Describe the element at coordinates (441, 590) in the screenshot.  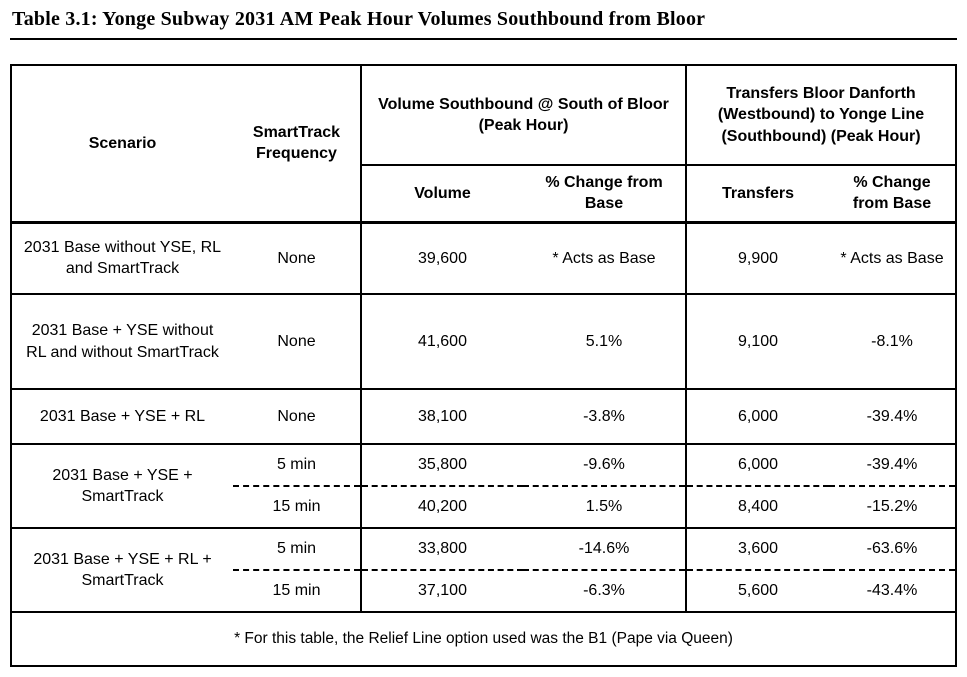
I see `volume-cell: 37,100` at that location.